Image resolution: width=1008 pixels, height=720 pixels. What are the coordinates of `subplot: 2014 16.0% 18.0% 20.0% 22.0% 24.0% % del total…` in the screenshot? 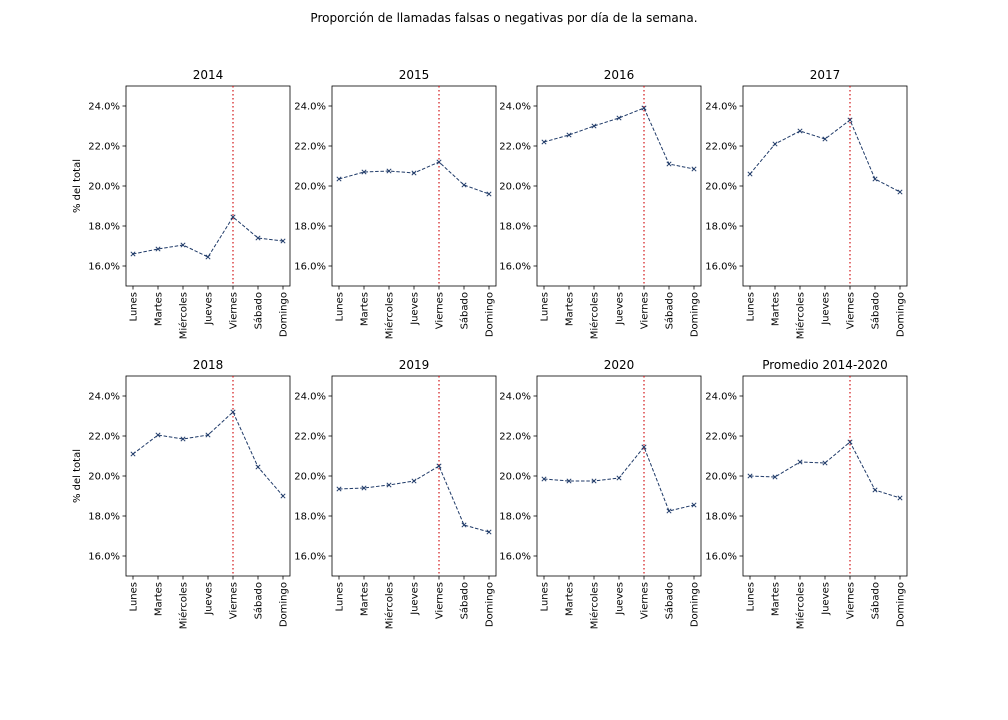 It's located at (181, 203).